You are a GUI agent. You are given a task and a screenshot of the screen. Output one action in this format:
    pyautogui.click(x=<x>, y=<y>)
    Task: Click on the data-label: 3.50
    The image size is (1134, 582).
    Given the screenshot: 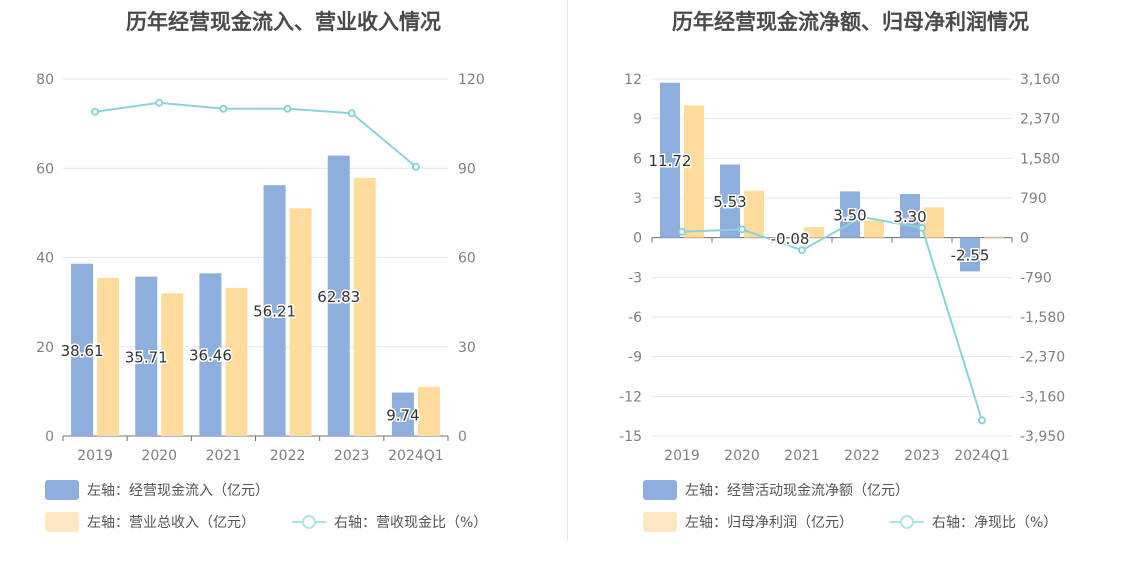 What is the action you would take?
    pyautogui.click(x=849, y=216)
    